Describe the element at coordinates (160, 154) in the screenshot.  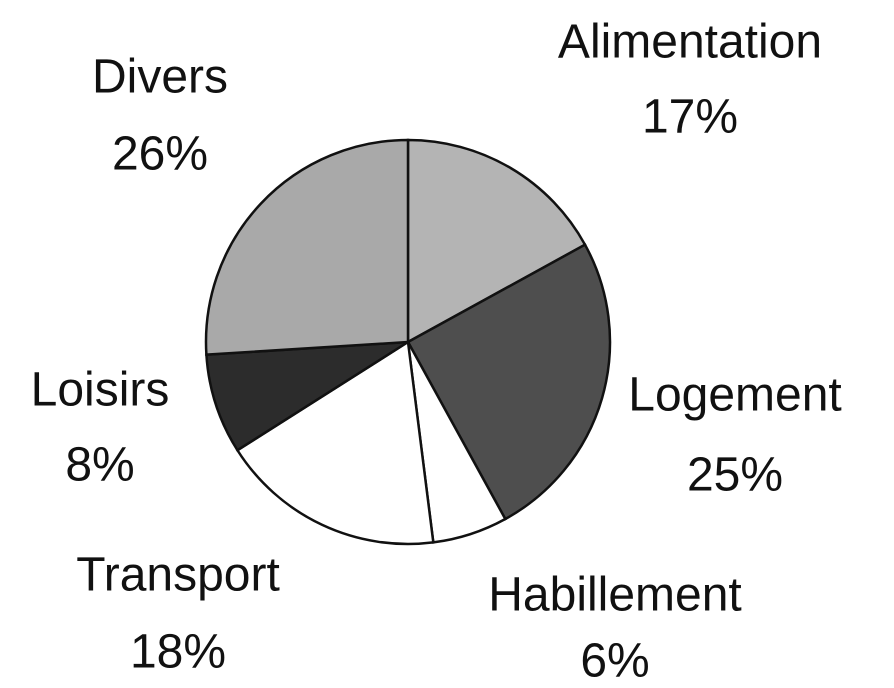
I see `slice-value-label: 26%` at that location.